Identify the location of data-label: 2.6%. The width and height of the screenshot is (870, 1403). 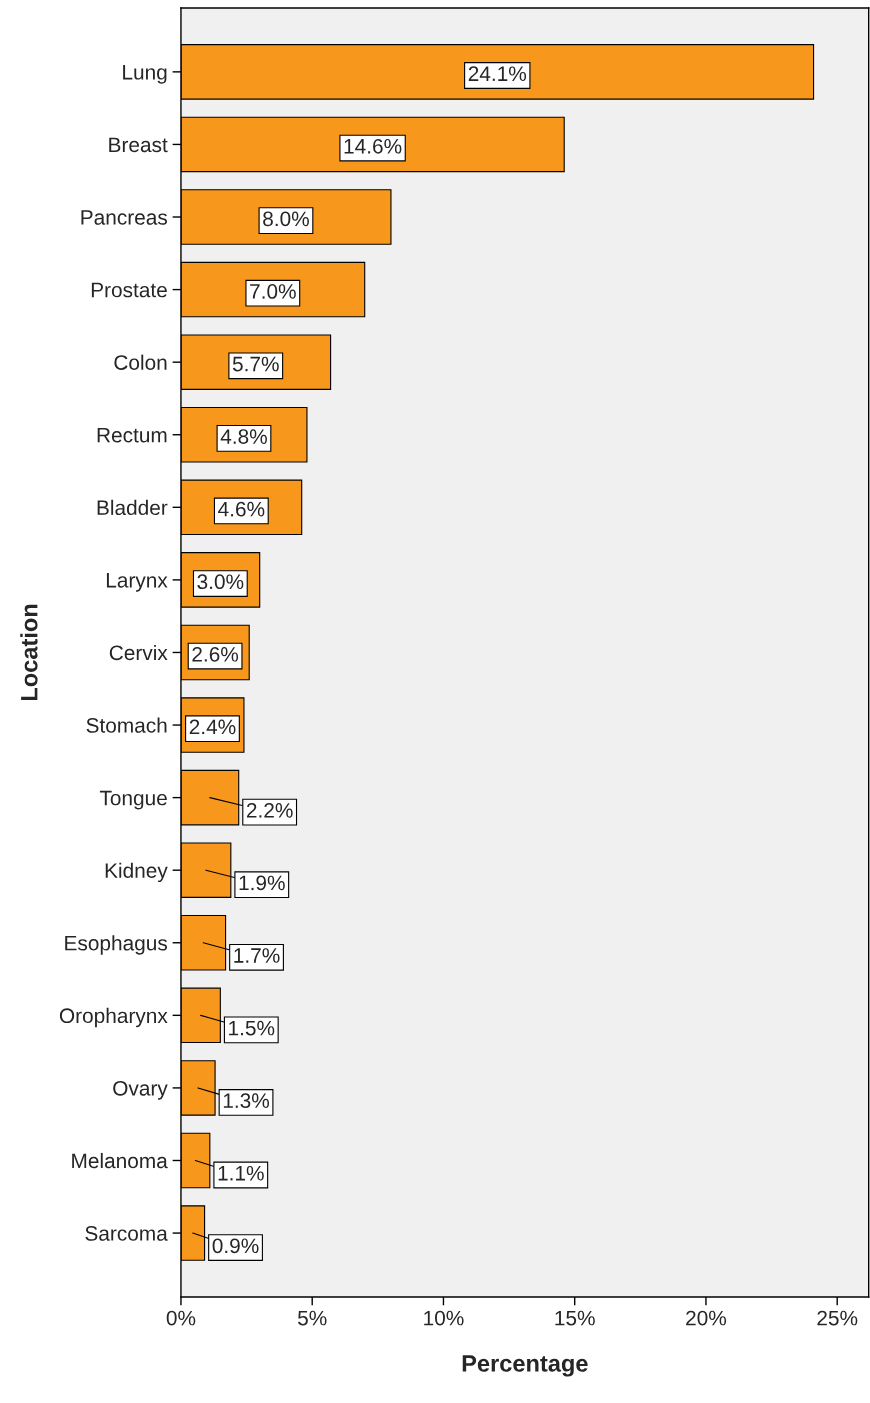
(215, 654).